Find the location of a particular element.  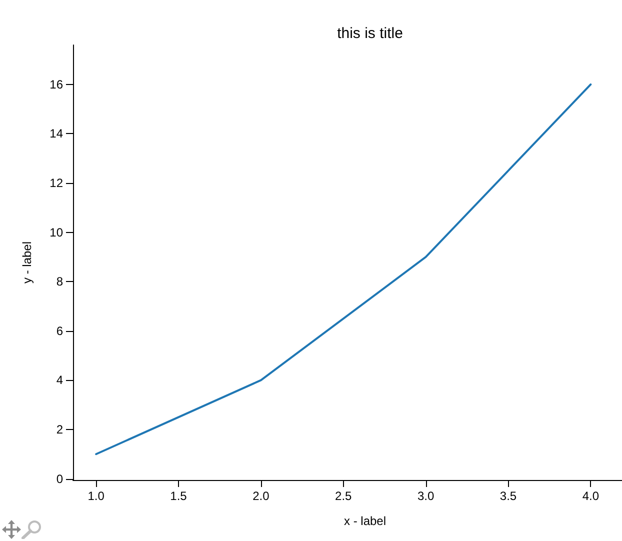

x-tick-label: 2.5 is located at coordinates (343, 496).